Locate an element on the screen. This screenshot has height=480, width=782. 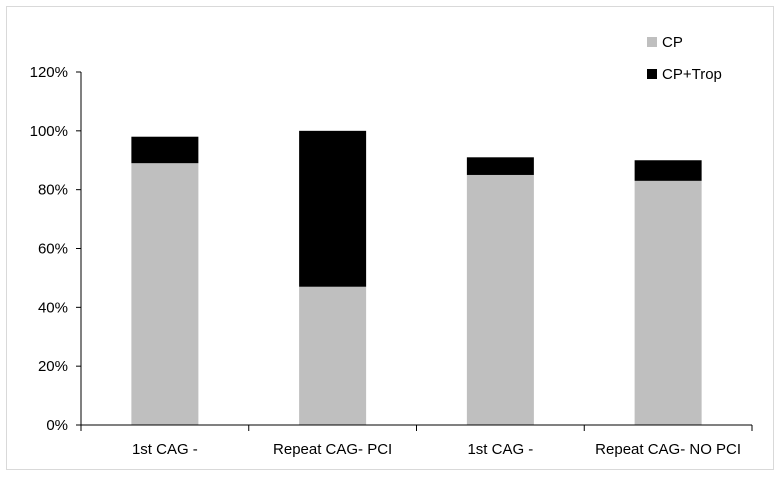
legend-swatch-cp-trop is located at coordinates (652, 74).